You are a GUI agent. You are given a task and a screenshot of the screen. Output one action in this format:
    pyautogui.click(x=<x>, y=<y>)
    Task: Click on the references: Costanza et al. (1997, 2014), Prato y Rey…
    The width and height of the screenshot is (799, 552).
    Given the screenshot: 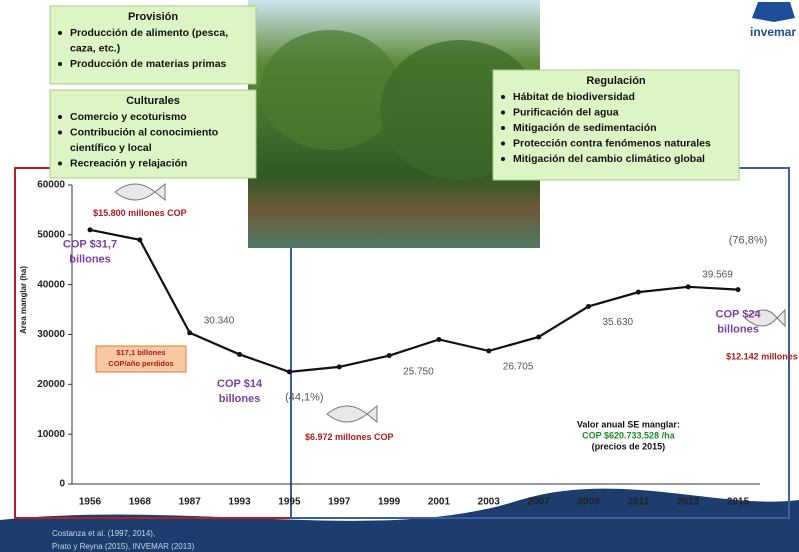 What is the action you would take?
    pyautogui.click(x=123, y=540)
    